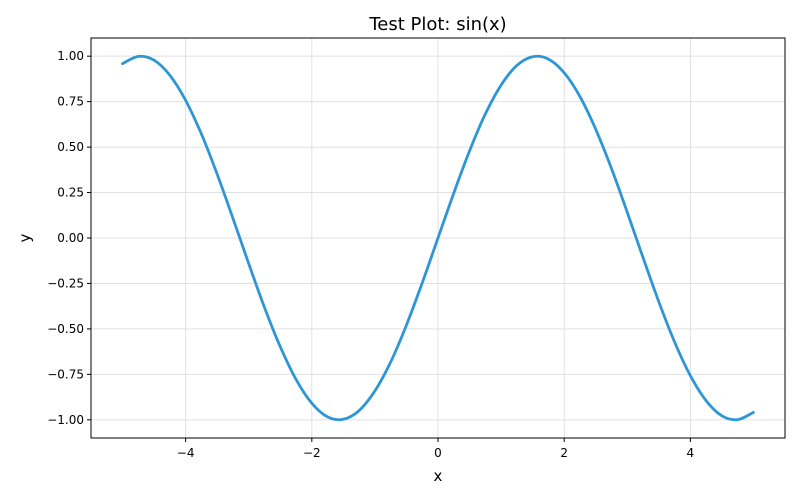 This screenshot has height=500, width=800. Describe the element at coordinates (70, 147) in the screenshot. I see `y-tick-label: 0.50` at that location.